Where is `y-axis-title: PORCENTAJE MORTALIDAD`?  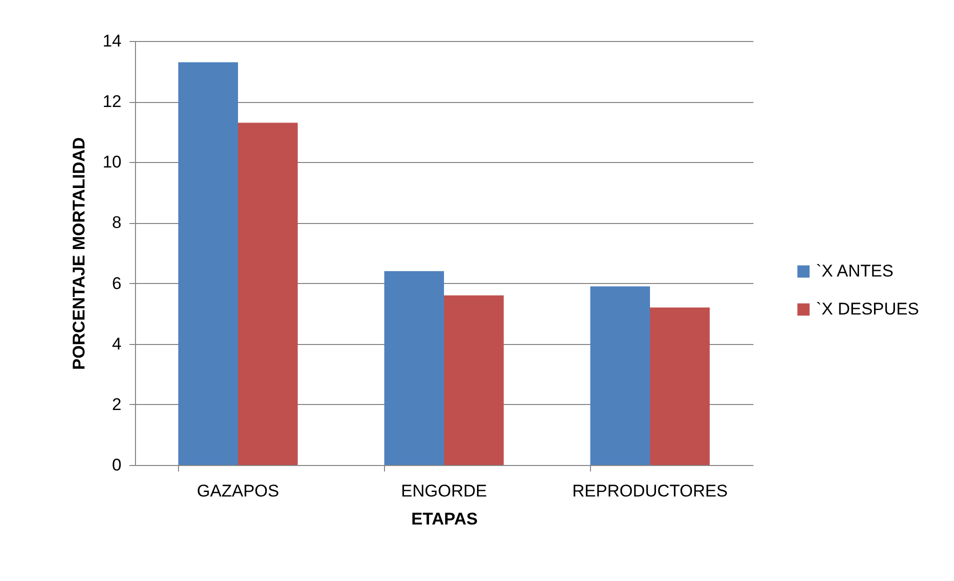 y-axis-title: PORCENTAJE MORTALIDAD is located at coordinates (79, 253).